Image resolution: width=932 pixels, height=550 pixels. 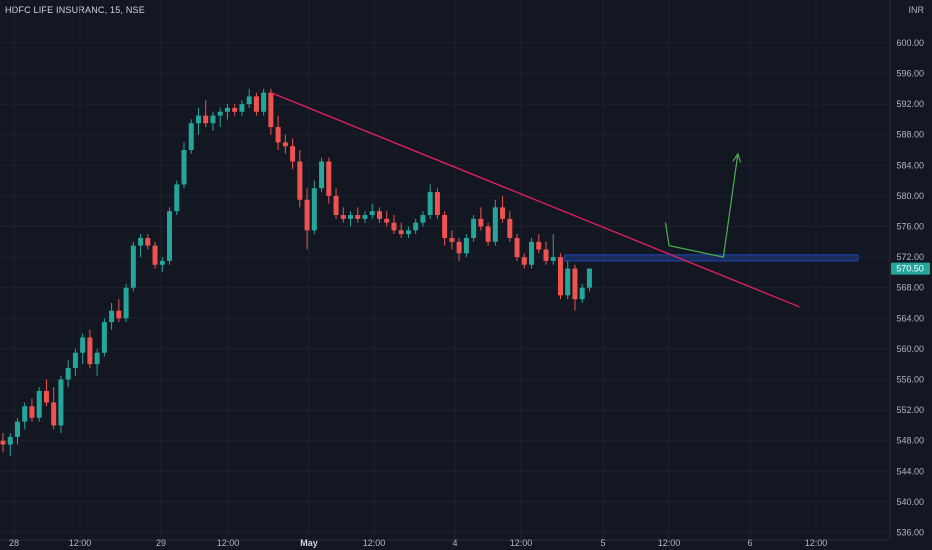 I want to click on price-tick-label: 548.00, so click(x=910, y=441).